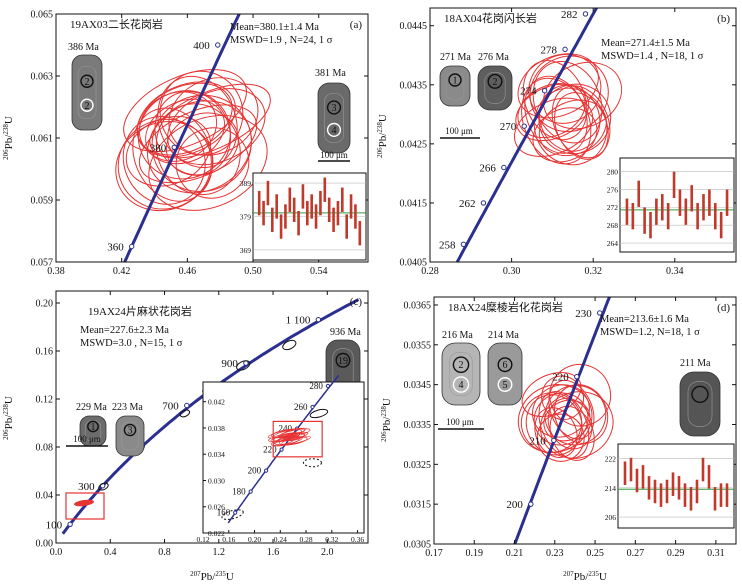 The image size is (742, 585). What do you see at coordinates (613, 243) in the screenshot?
I see `inset-y-tick-label: 264` at bounding box center [613, 243].